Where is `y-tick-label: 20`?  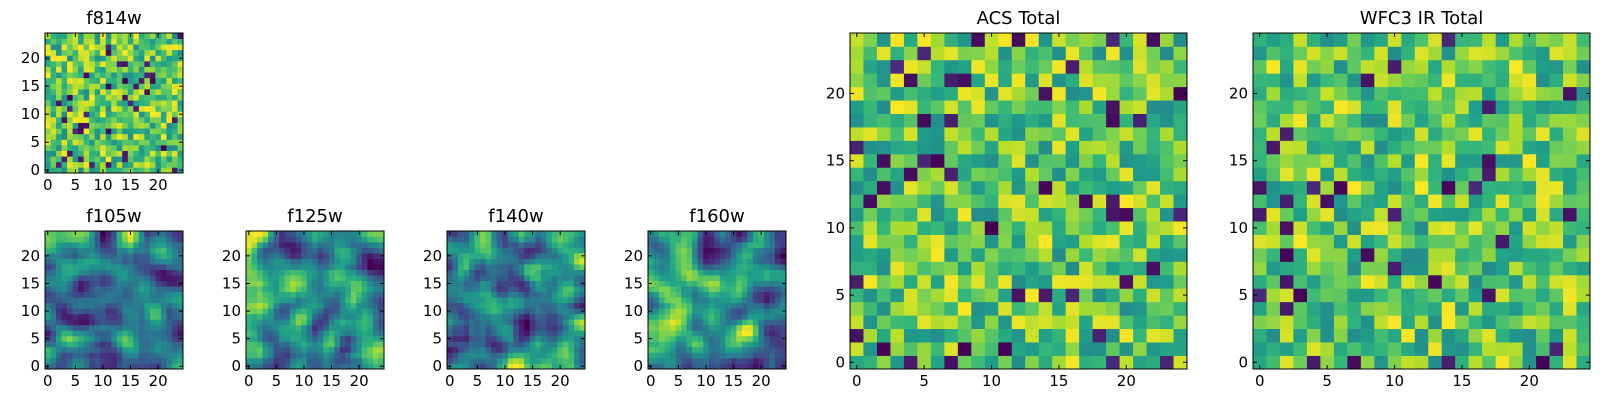
y-tick-label: 20 is located at coordinates (835, 93).